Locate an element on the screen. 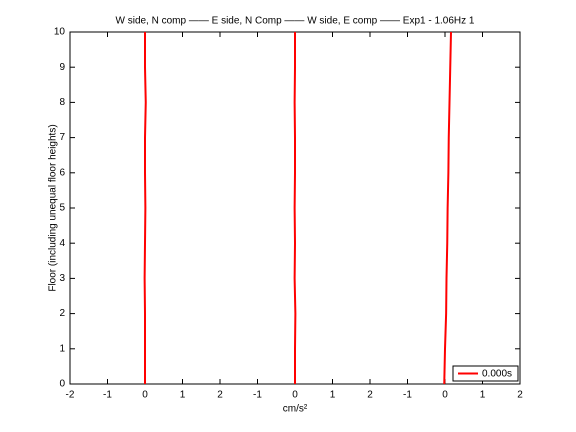  y-tick-label: 7 is located at coordinates (62, 137).